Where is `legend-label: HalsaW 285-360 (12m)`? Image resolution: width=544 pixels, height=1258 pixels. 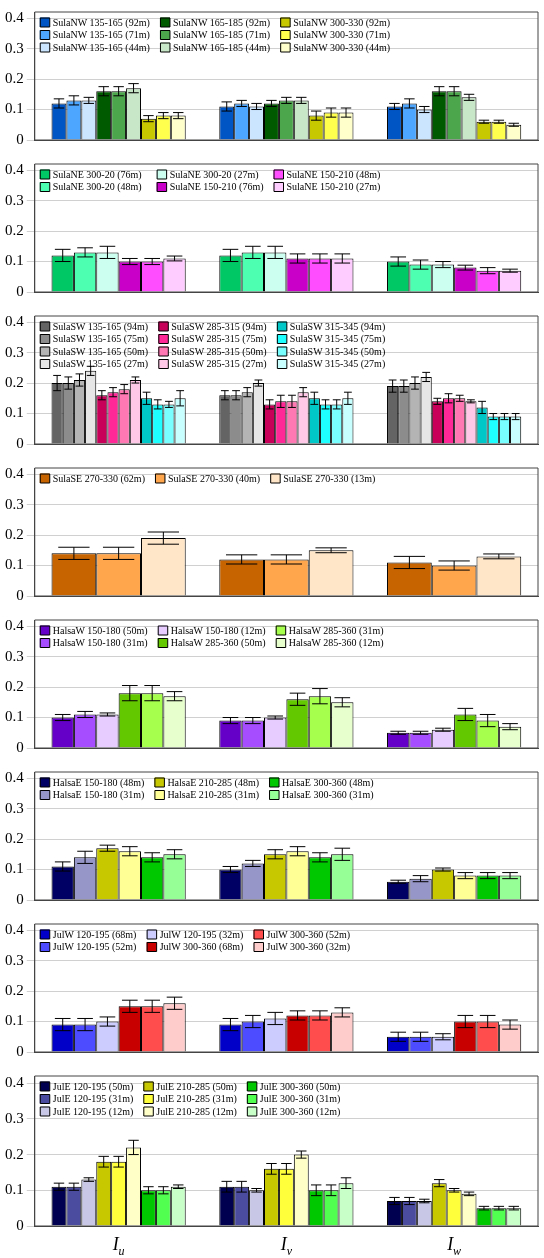 legend-label: HalsaW 285-360 (12m) is located at coordinates (336, 643).